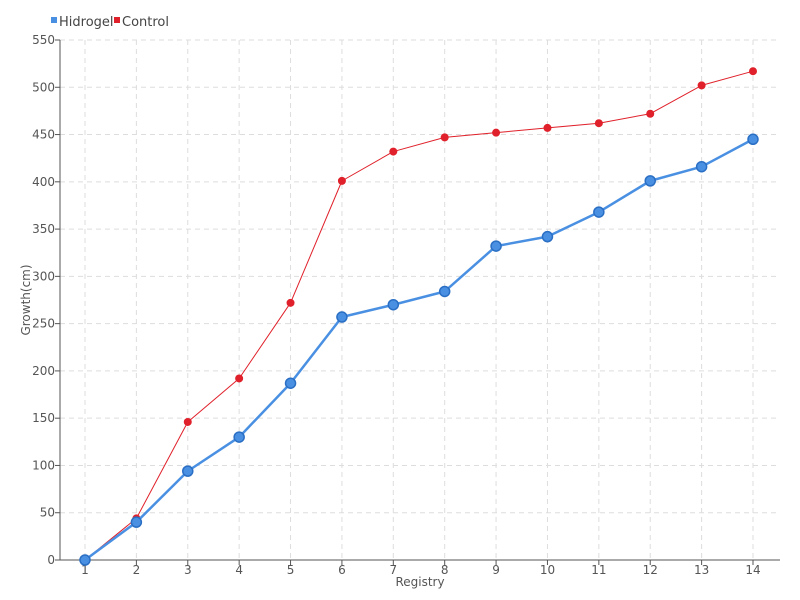  What do you see at coordinates (43, 371) in the screenshot?
I see `y-tick-label: 200` at bounding box center [43, 371].